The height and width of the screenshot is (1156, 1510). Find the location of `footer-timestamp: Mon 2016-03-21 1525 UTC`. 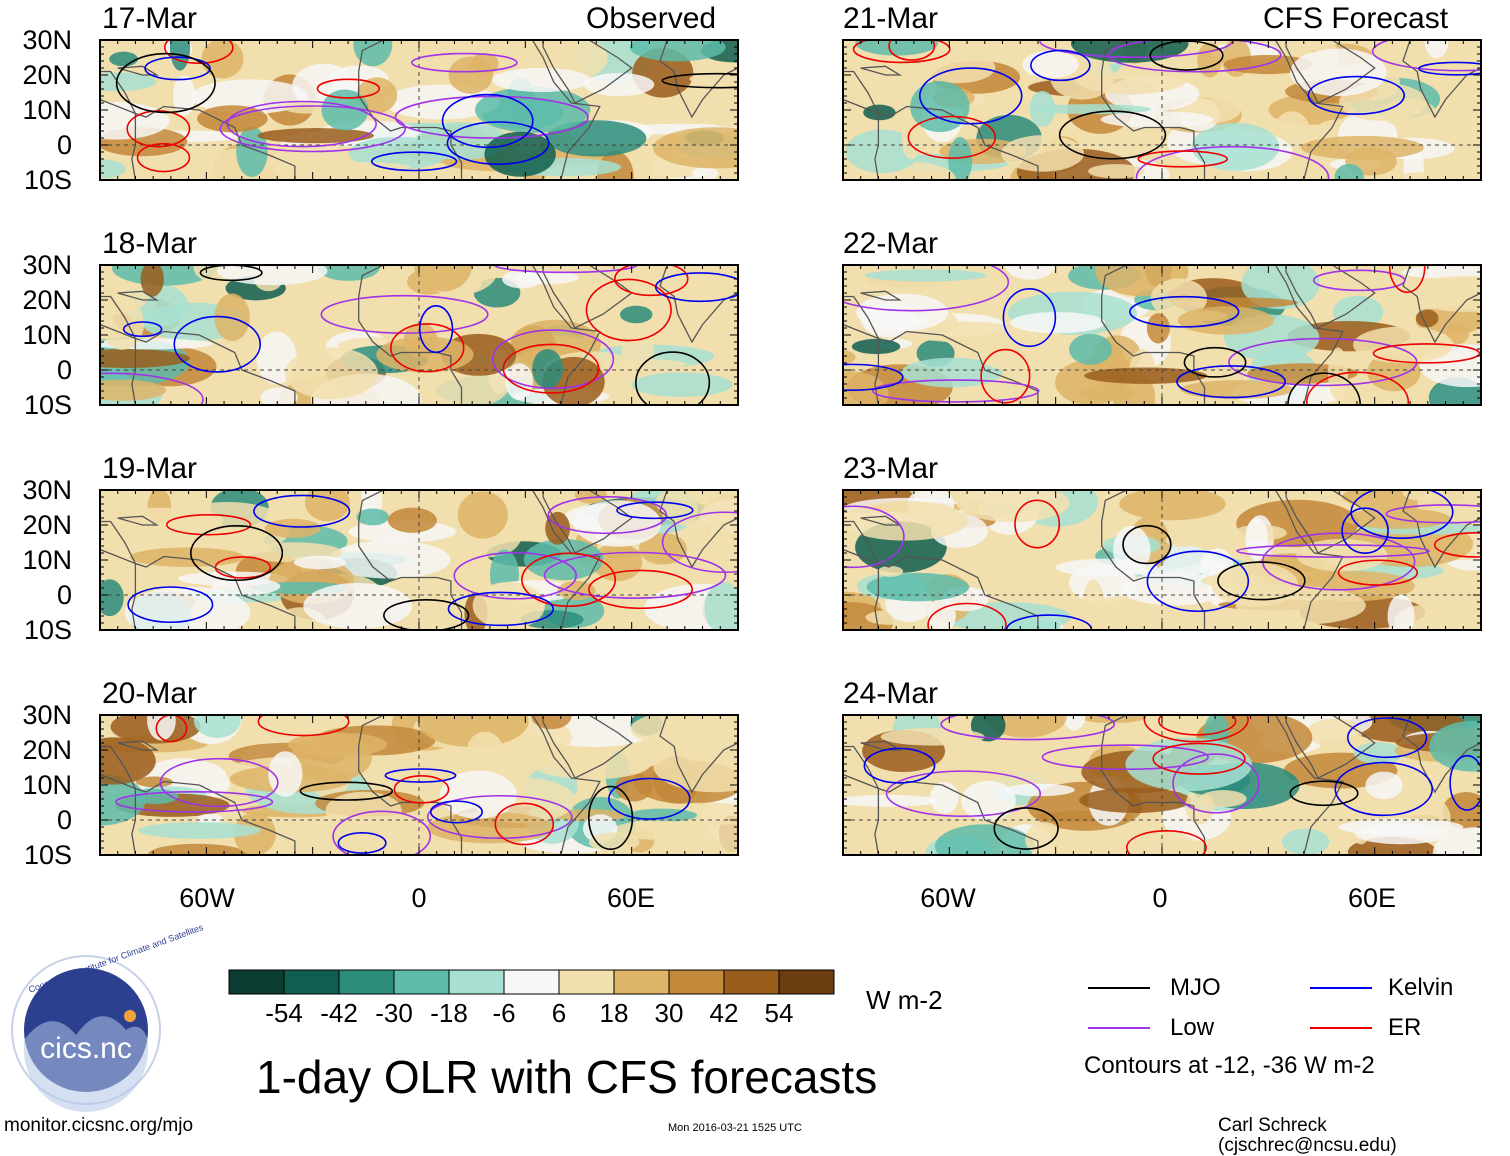

footer-timestamp: Mon 2016-03-21 1525 UTC is located at coordinates (735, 1128).